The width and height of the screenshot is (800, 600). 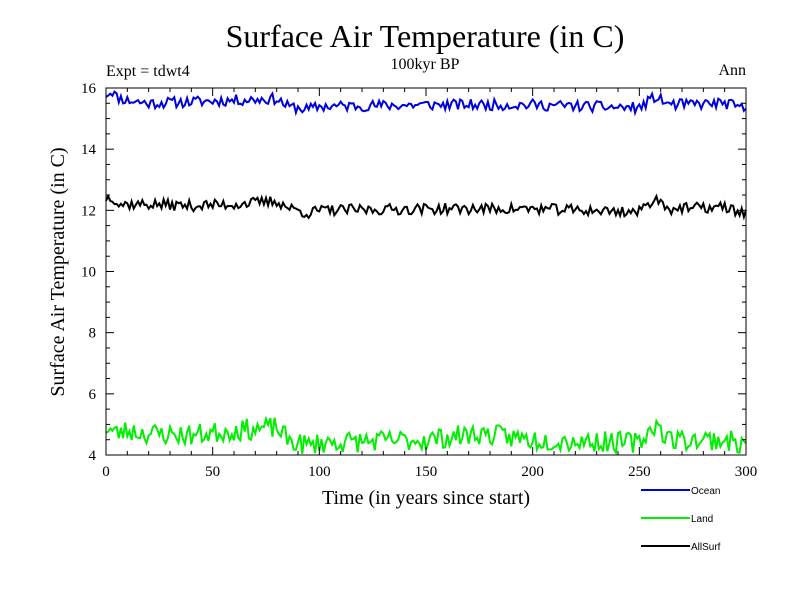 What do you see at coordinates (319, 472) in the screenshot?
I see `x-tick-label: 100` at bounding box center [319, 472].